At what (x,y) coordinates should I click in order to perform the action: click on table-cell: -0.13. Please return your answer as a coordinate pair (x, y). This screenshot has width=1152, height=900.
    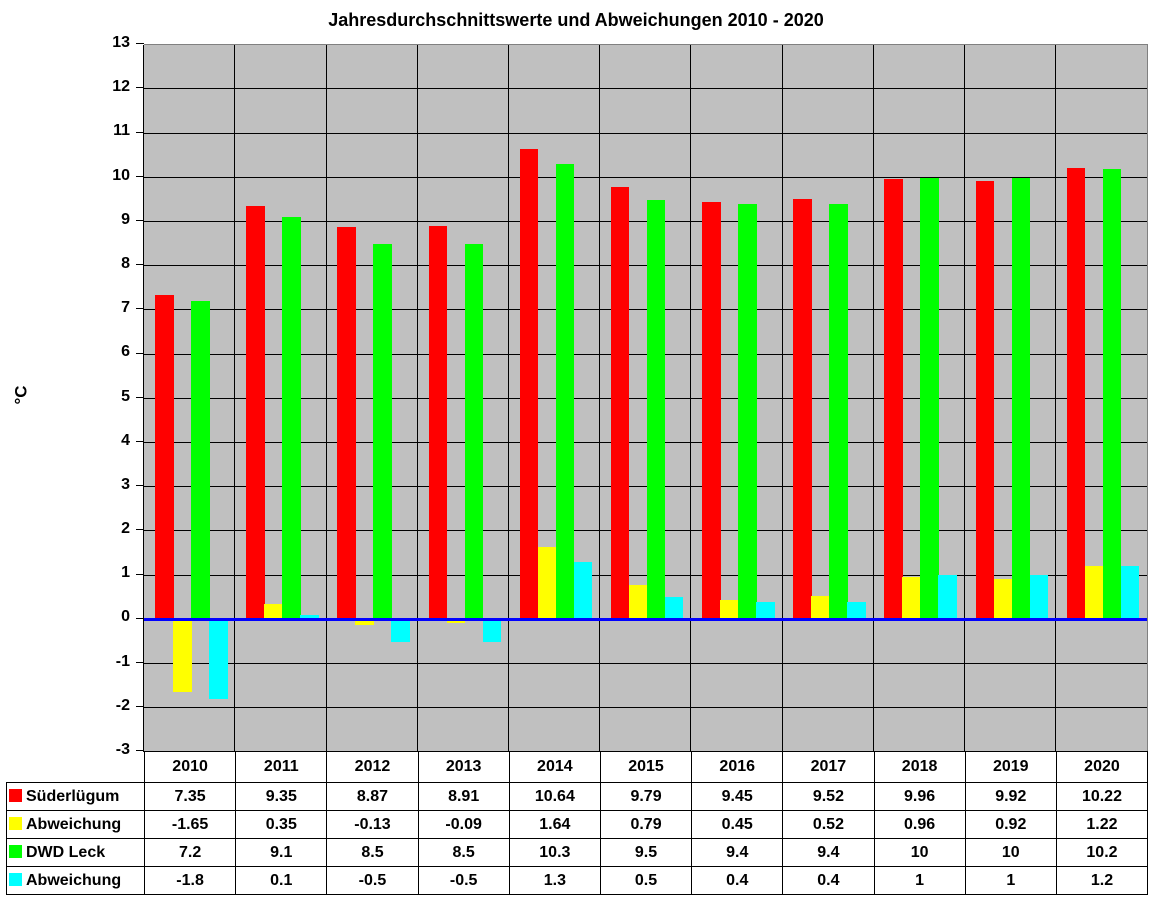
    Looking at the image, I should click on (372, 824).